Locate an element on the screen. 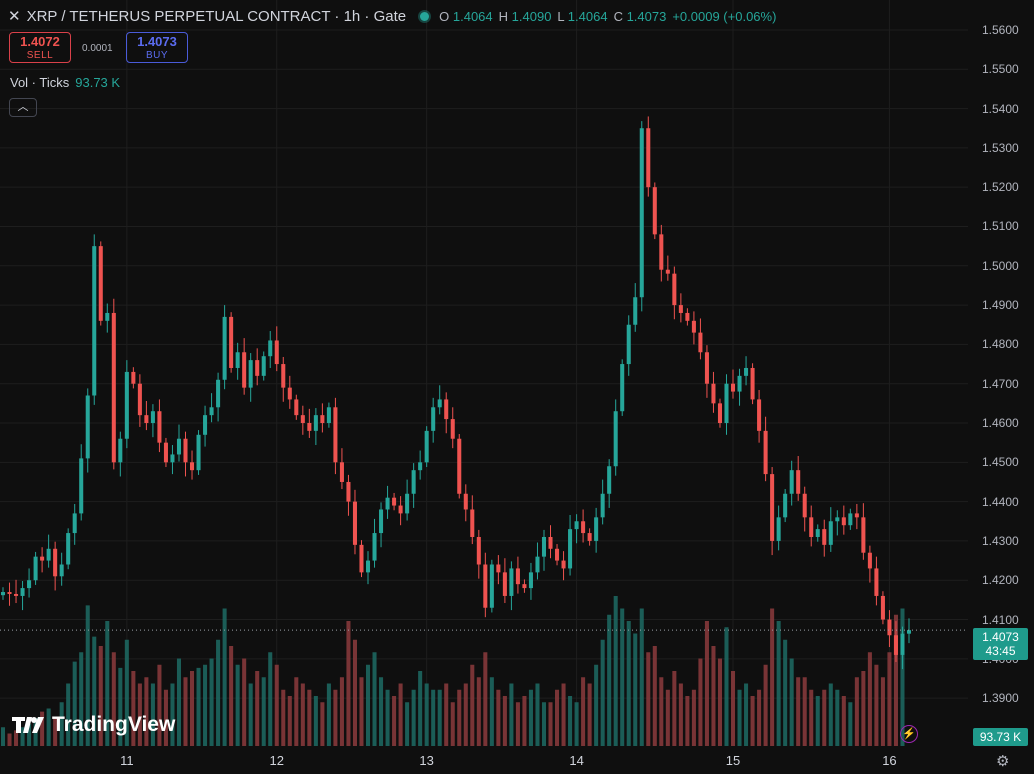 The image size is (1034, 774). lightning-icon: ⚡ is located at coordinates (909, 734).